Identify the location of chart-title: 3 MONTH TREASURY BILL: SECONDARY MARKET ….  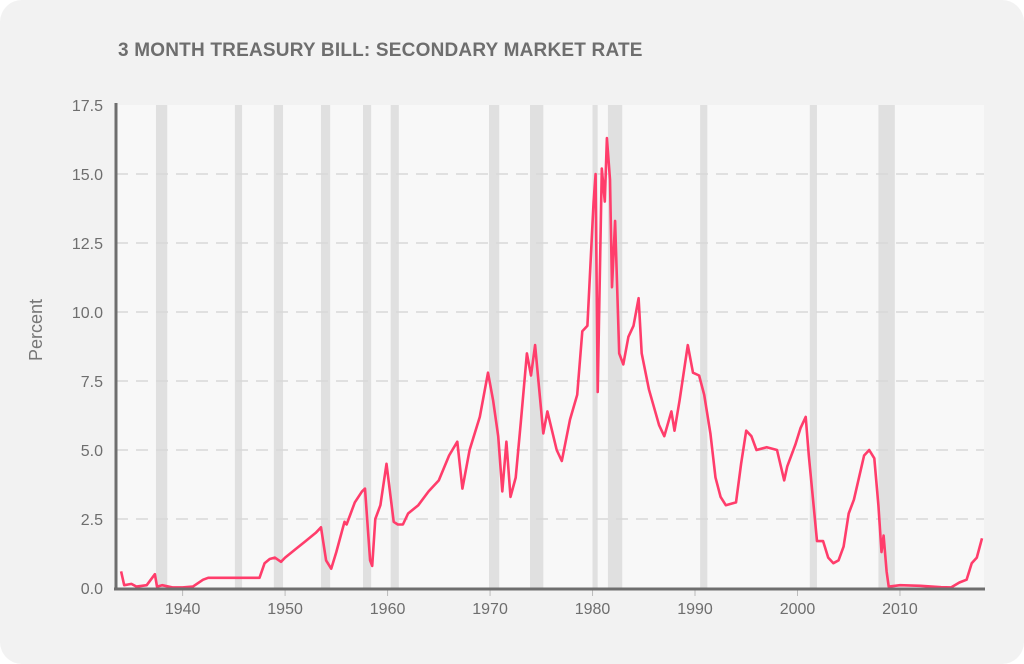
(380, 50).